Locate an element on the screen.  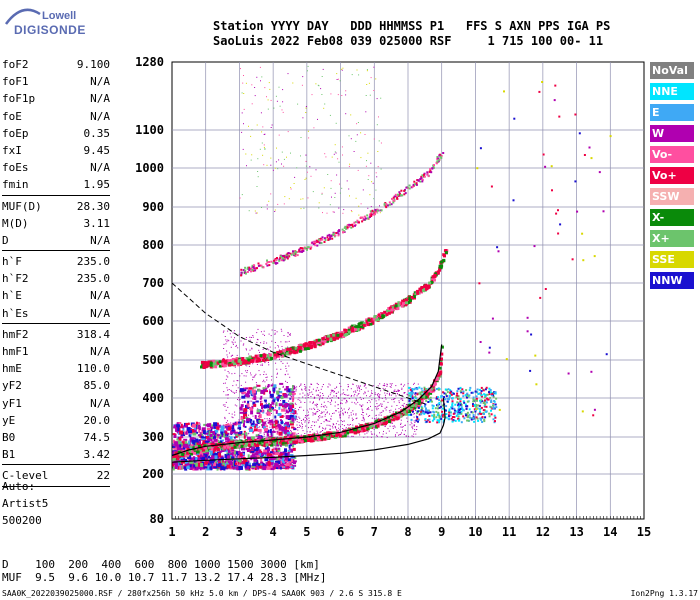
y-tick-label: 300 is located at coordinates (153, 437).